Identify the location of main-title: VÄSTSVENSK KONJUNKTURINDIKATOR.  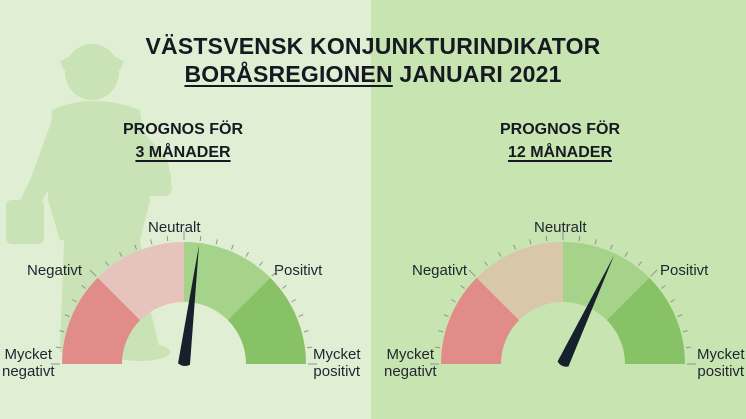
(373, 46).